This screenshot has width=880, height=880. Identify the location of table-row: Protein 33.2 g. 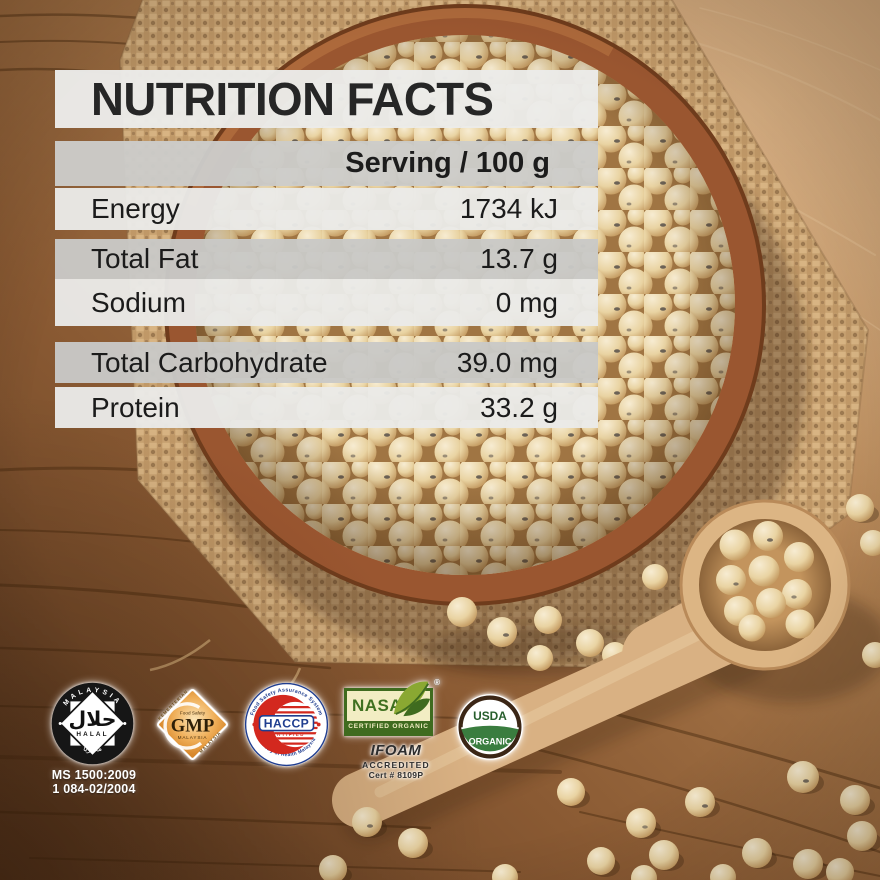
(326, 407).